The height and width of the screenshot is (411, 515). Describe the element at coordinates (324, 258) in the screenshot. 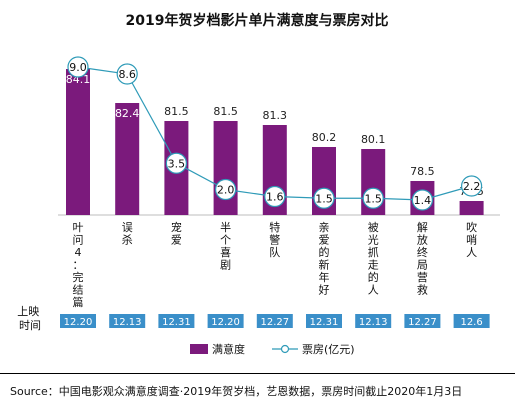

I see `category-label-5: 亲爱的新年好` at that location.